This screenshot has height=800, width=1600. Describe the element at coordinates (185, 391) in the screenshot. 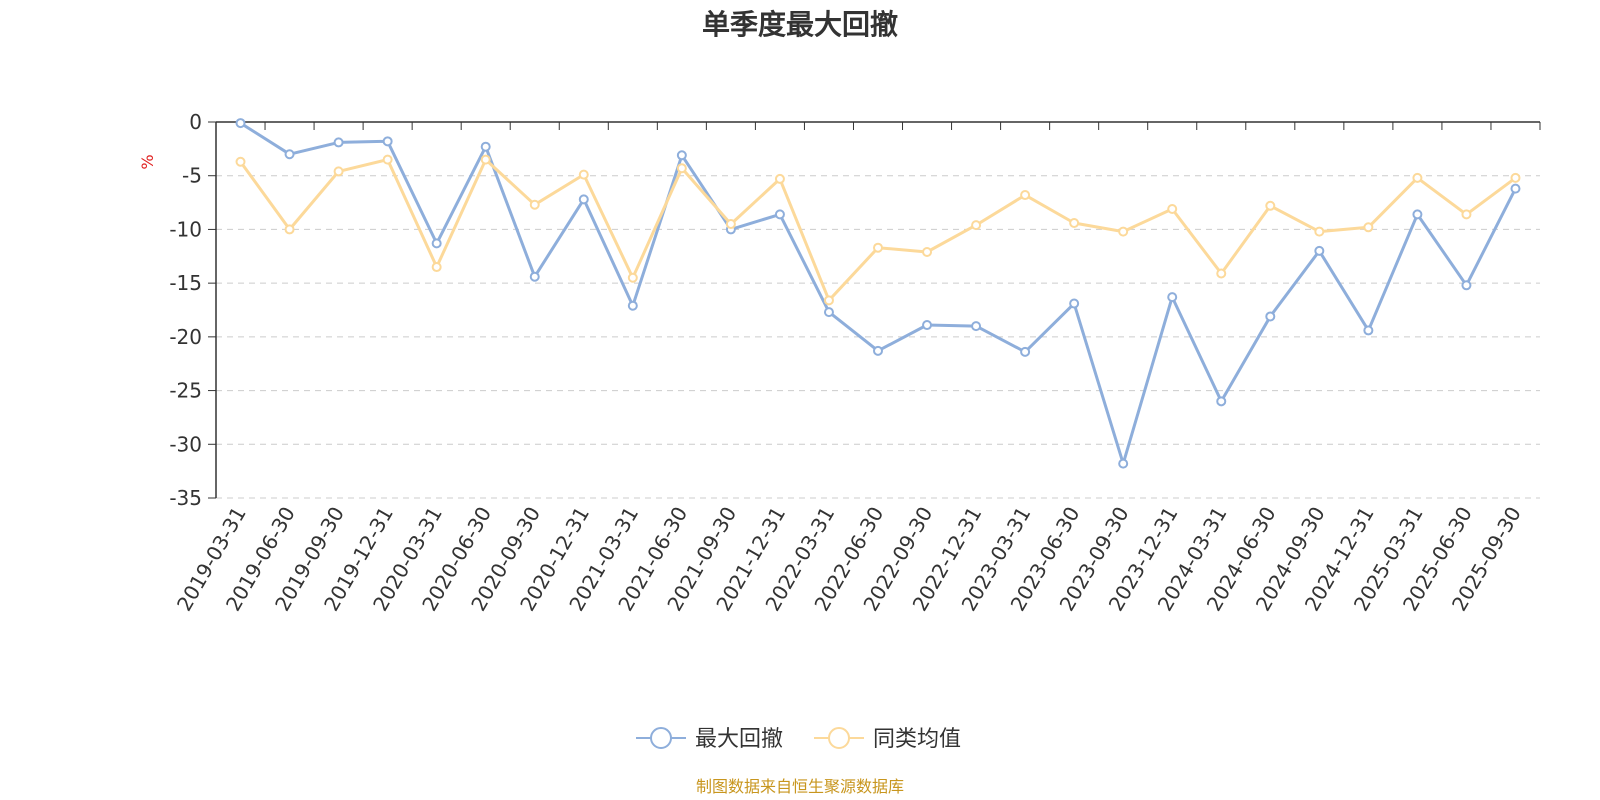

I see `y-tick-label: -25` at that location.